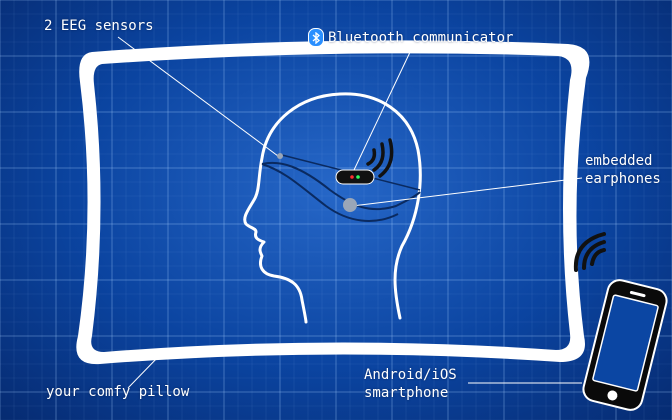 This screenshot has height=420, width=672. I want to click on pillow-label: your comfy pillow, so click(118, 392).